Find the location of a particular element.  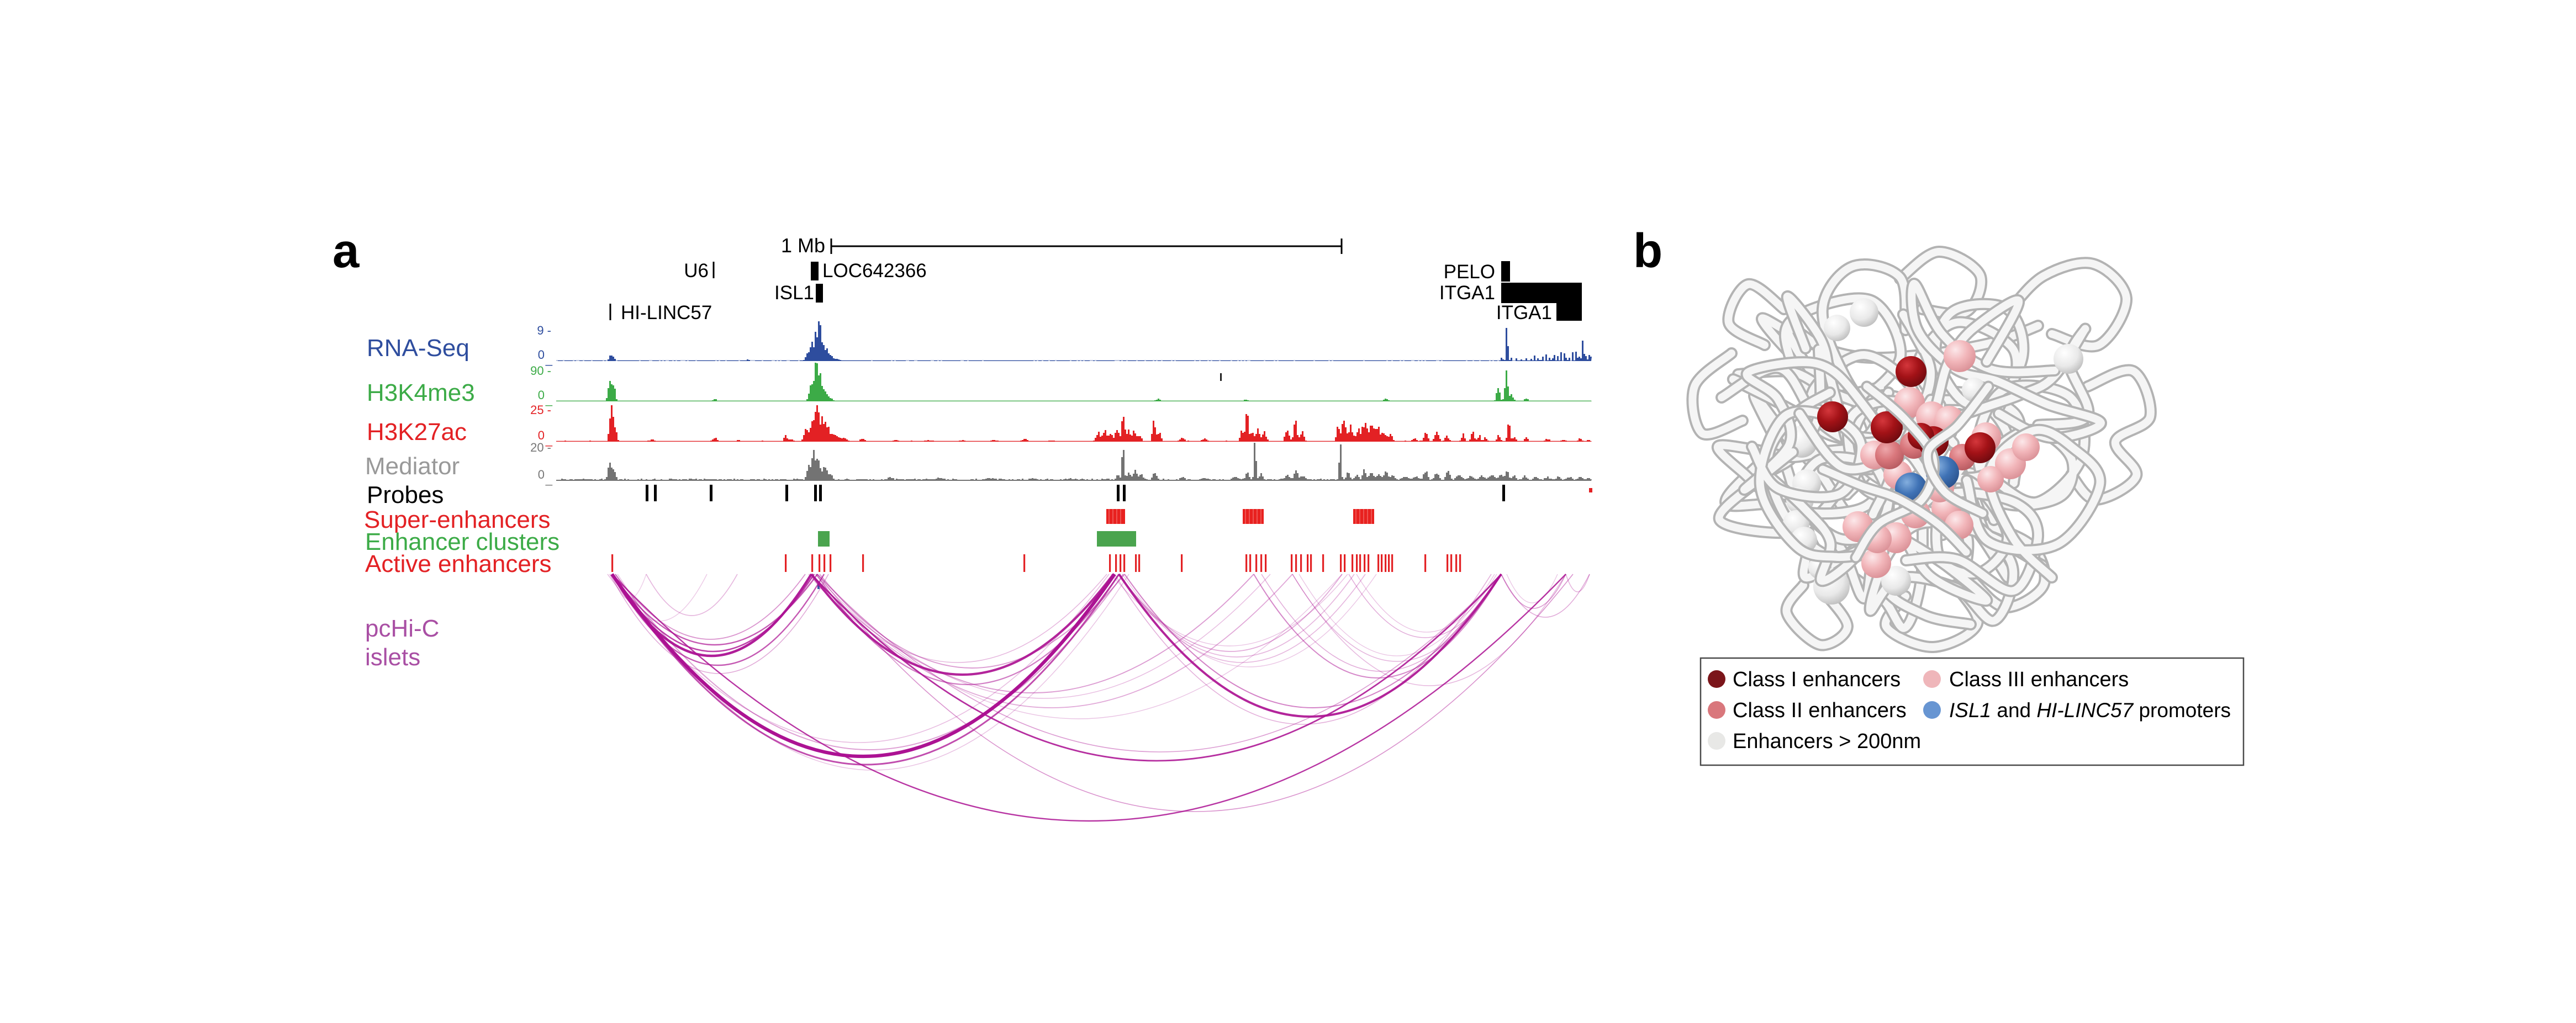

svg-text: 25 - is located at coordinates (540, 410).